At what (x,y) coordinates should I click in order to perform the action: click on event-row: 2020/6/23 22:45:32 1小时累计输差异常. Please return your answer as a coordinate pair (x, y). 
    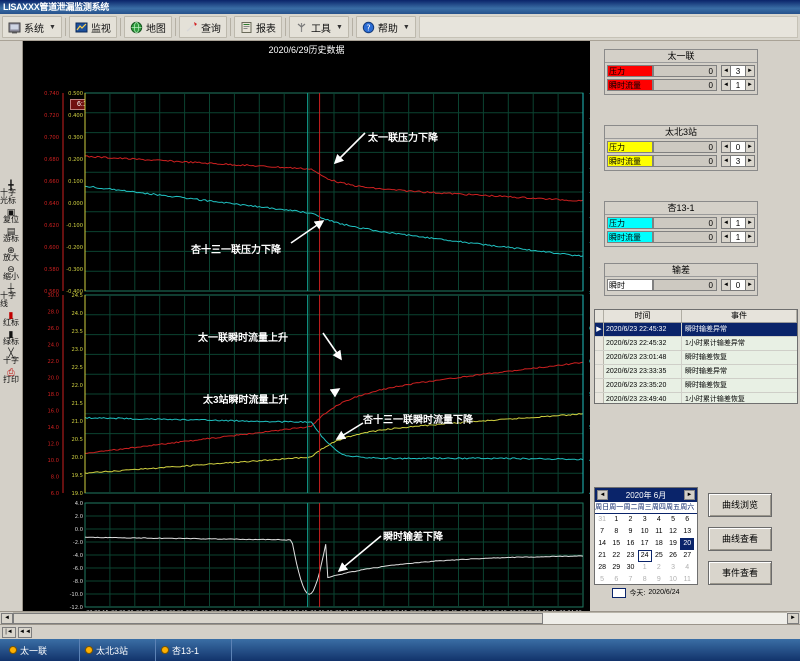
    Looking at the image, I should click on (696, 344).